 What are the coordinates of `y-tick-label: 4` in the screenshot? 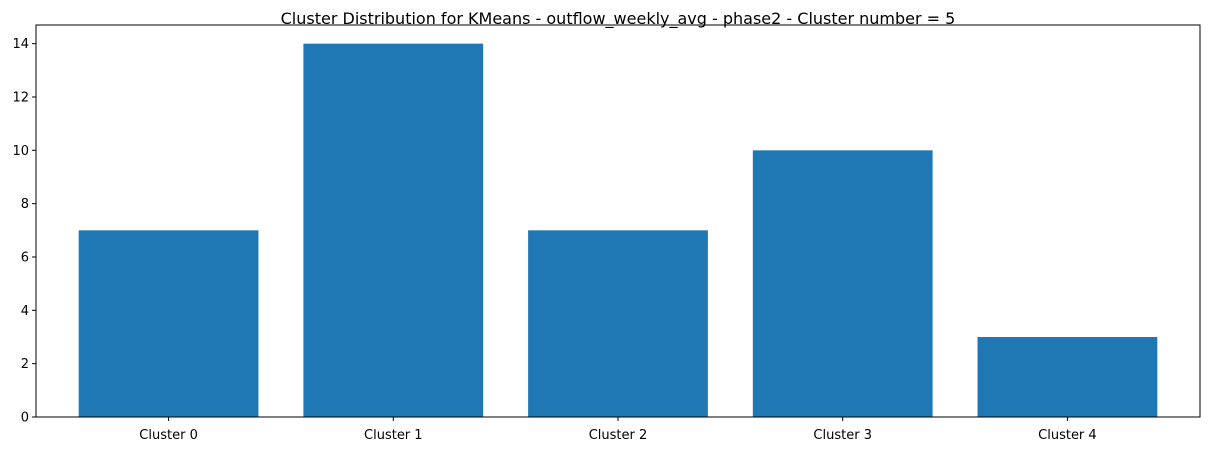 It's located at (25, 311).